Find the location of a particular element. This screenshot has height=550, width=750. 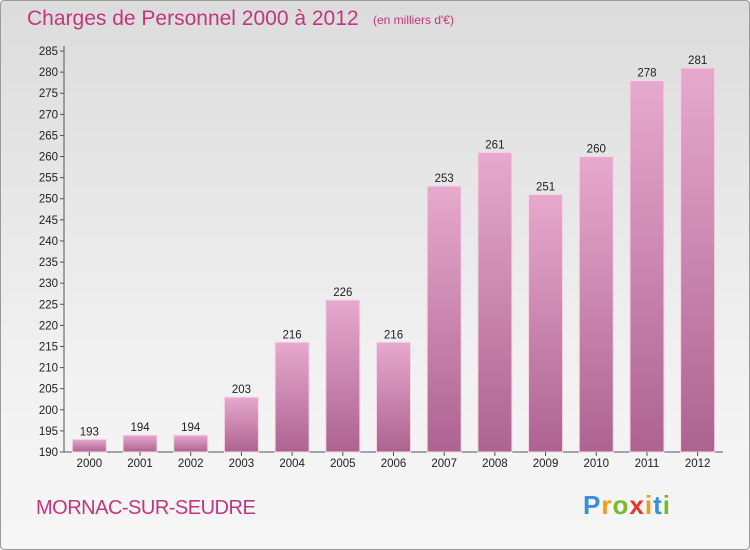

bar-2009 is located at coordinates (546, 323).